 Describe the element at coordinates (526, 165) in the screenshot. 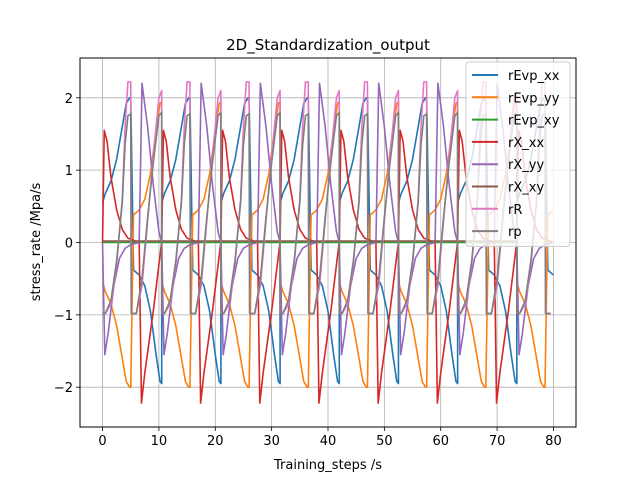

I see `legend-label: rX_yy` at that location.